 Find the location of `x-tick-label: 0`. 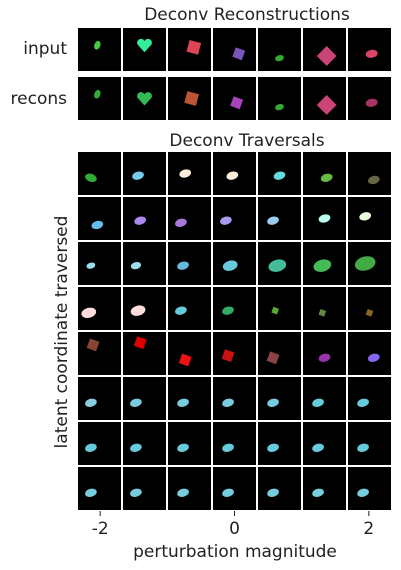

x-tick-label: 0 is located at coordinates (234, 529).